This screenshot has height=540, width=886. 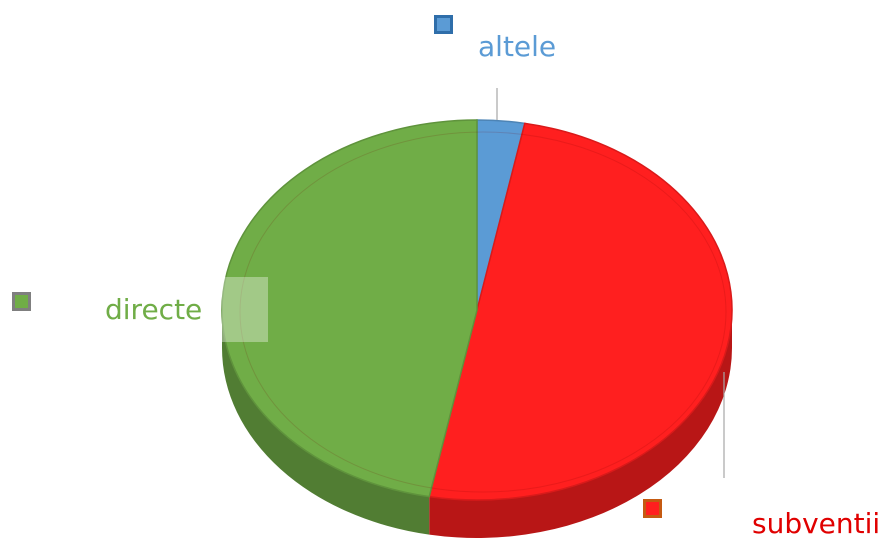 I want to click on pie-side-directe, so click(x=326, y=422).